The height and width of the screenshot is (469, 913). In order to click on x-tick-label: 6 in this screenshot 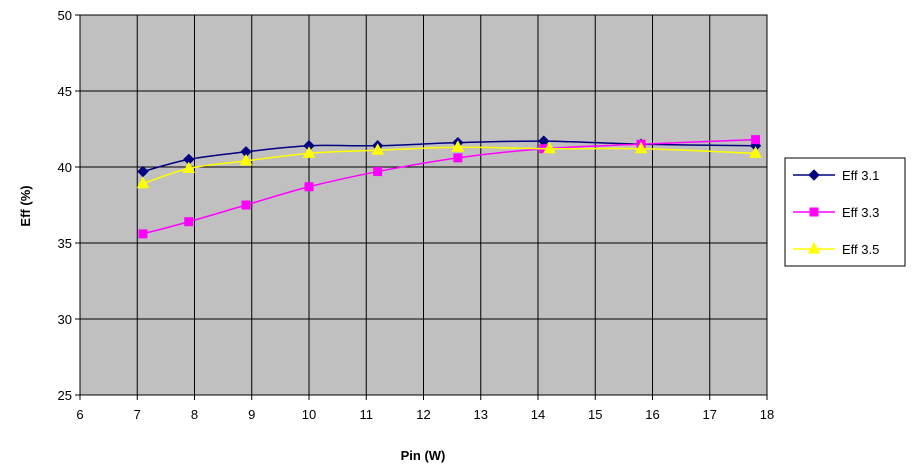, I will do `click(79, 414)`.